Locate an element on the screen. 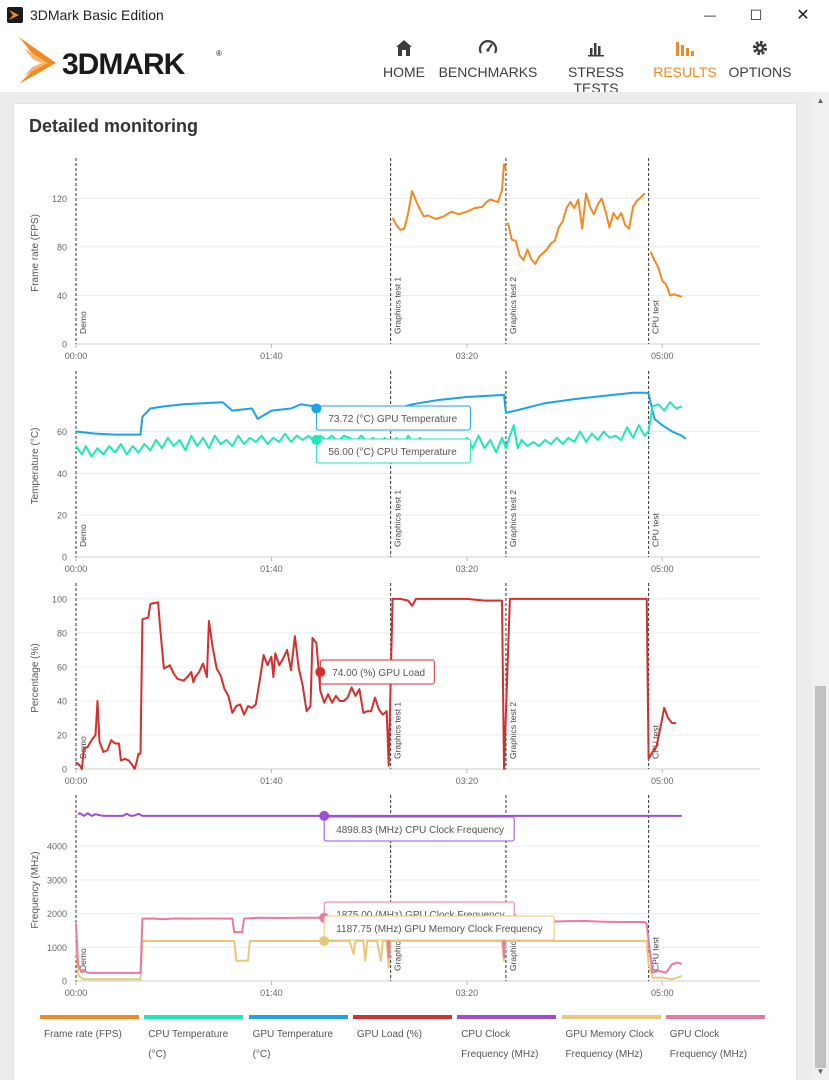 This screenshot has height=1080, width=829. y-tick-label: 120 is located at coordinates (59, 199).